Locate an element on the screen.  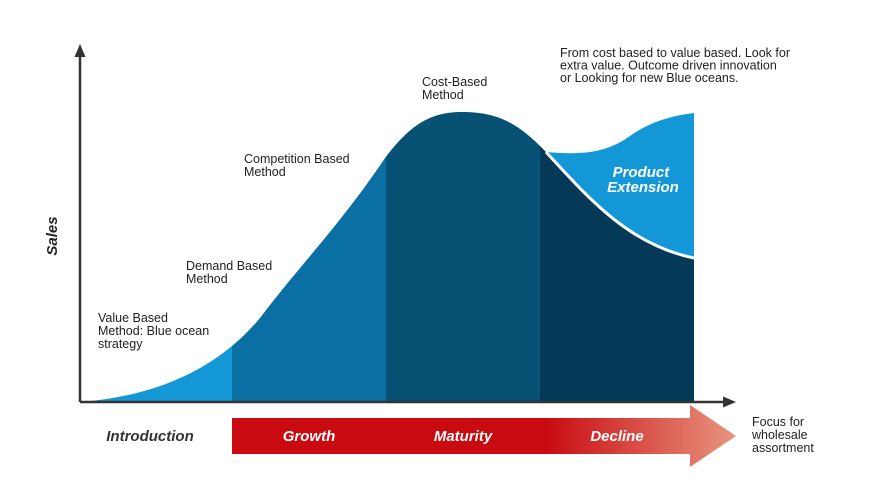
extension-divider-line is located at coordinates (619, 205).